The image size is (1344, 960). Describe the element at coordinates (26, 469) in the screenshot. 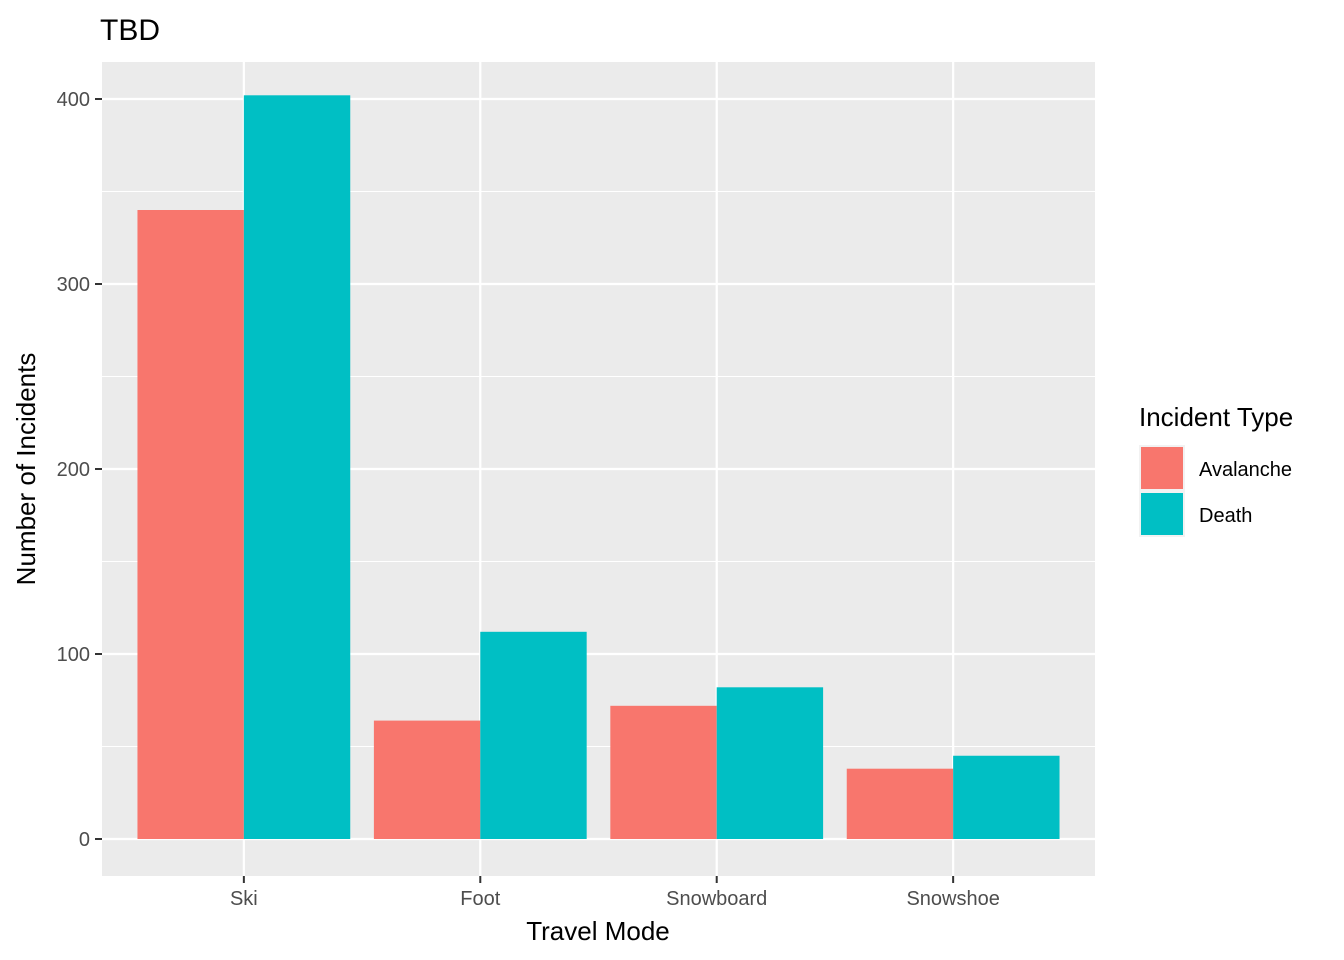

I see `y-axis-title: Number of Incidents` at that location.